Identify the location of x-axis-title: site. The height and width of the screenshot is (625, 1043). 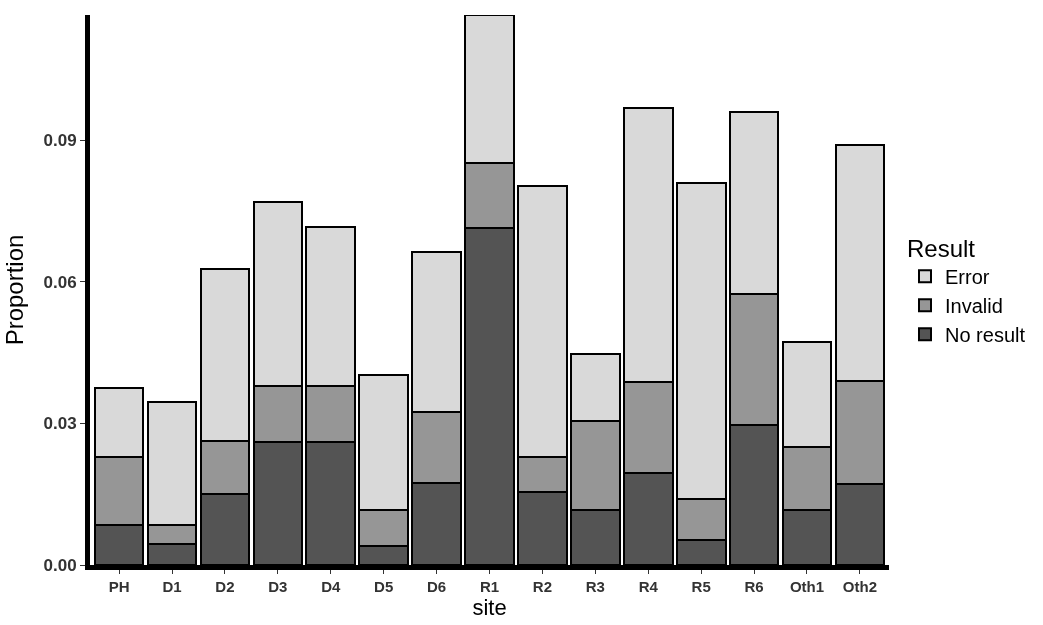
(489, 607).